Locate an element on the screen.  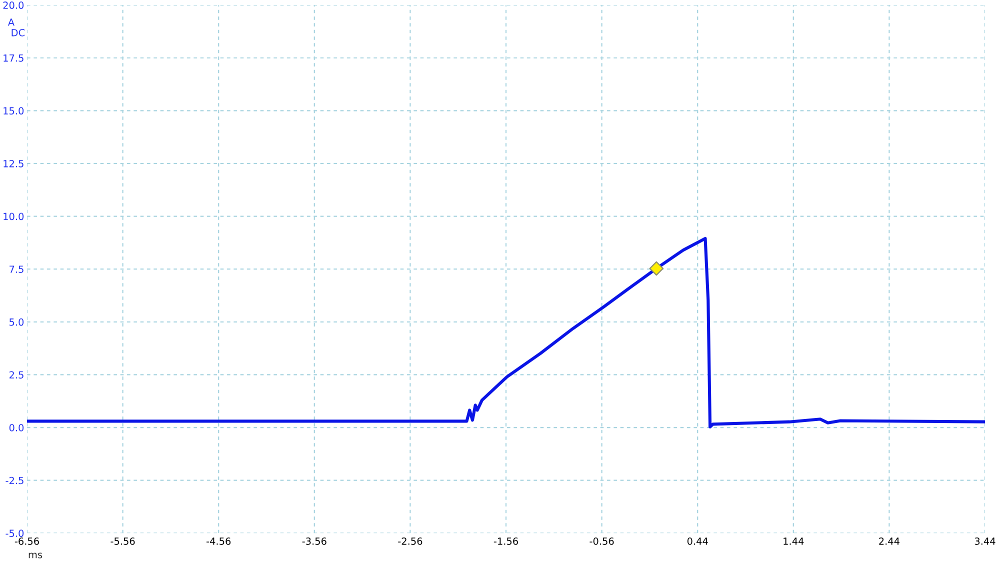
x-tick-label: -6.56 is located at coordinates (26, 541).